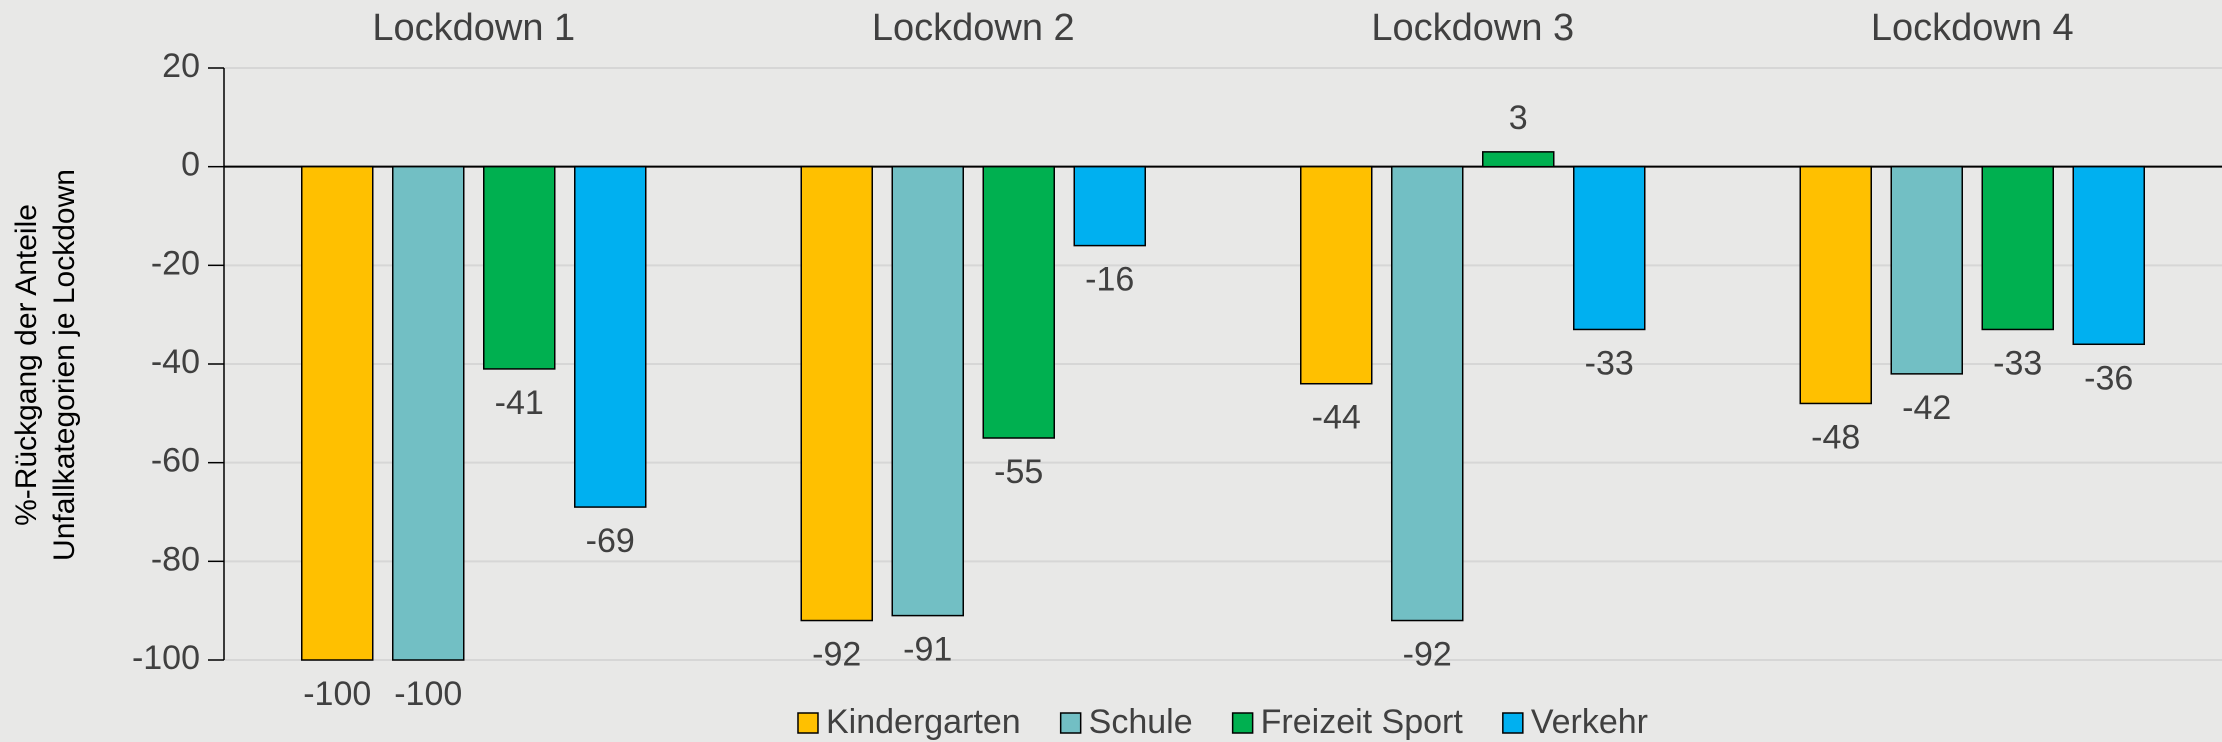 Image resolution: width=2222 pixels, height=742 pixels. Describe the element at coordinates (519, 403) in the screenshot. I see `data-label: -41` at that location.